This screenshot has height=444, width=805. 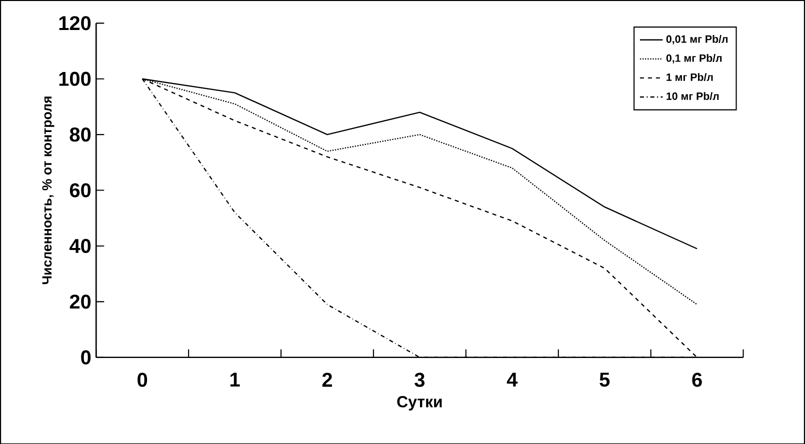 What do you see at coordinates (697, 39) in the screenshot?
I see `legend-label: 0,01 мг Pb/л` at bounding box center [697, 39].